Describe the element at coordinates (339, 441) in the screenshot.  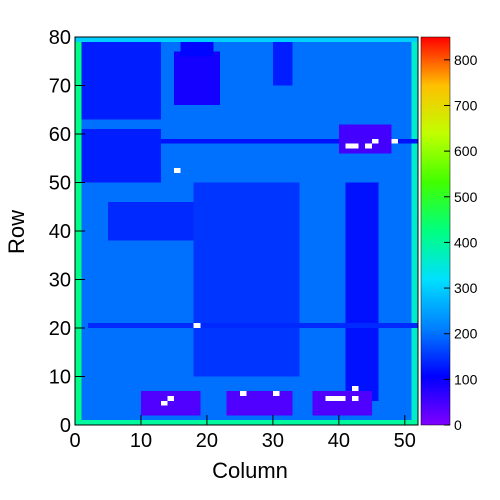
I see `x-tick-label: 40` at that location.